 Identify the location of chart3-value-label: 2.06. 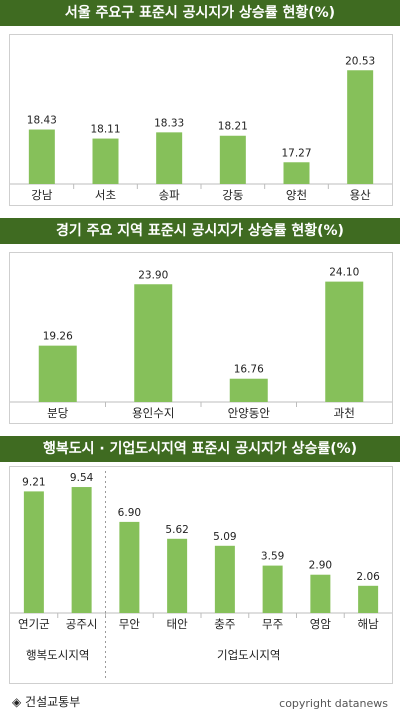
(368, 577).